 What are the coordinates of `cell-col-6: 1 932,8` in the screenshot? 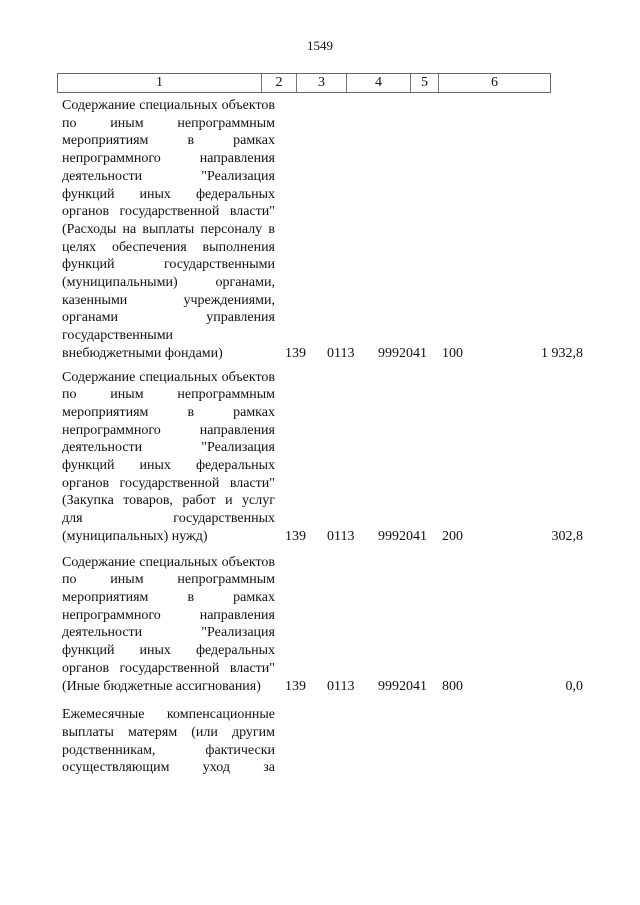 It's located at (562, 353).